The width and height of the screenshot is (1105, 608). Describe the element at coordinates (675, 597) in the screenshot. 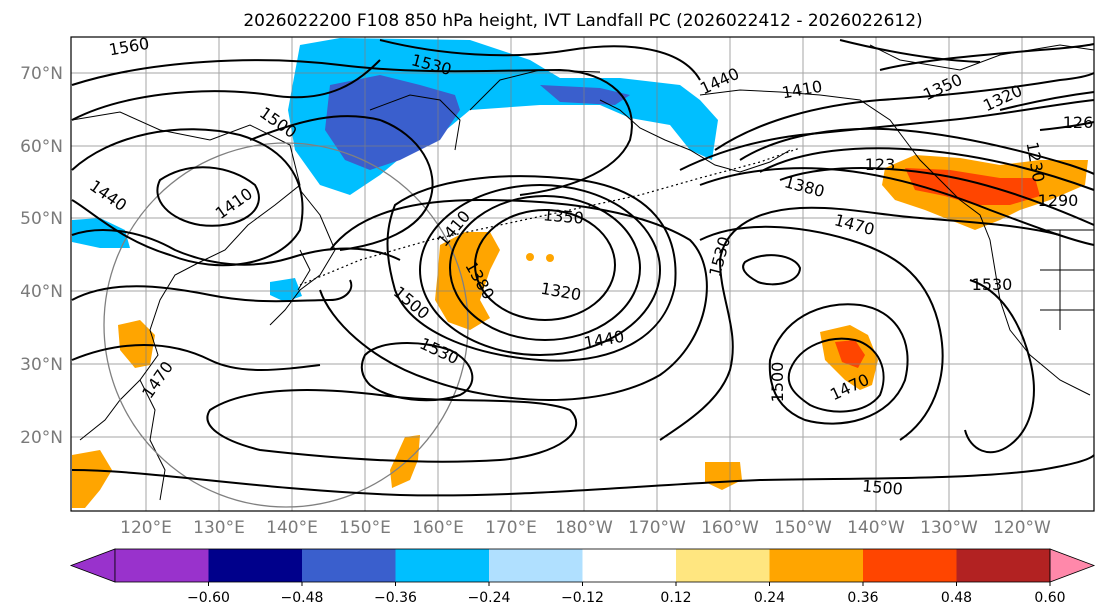

I see `colorbar-tick-label: 0.12` at that location.